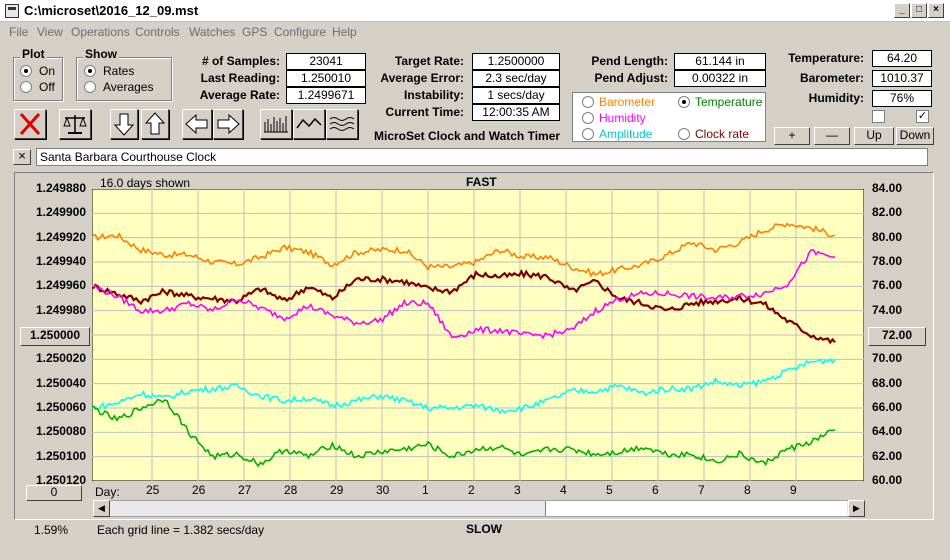  Describe the element at coordinates (627, 102) in the screenshot. I see `barometer-option-label: Barometer` at that location.